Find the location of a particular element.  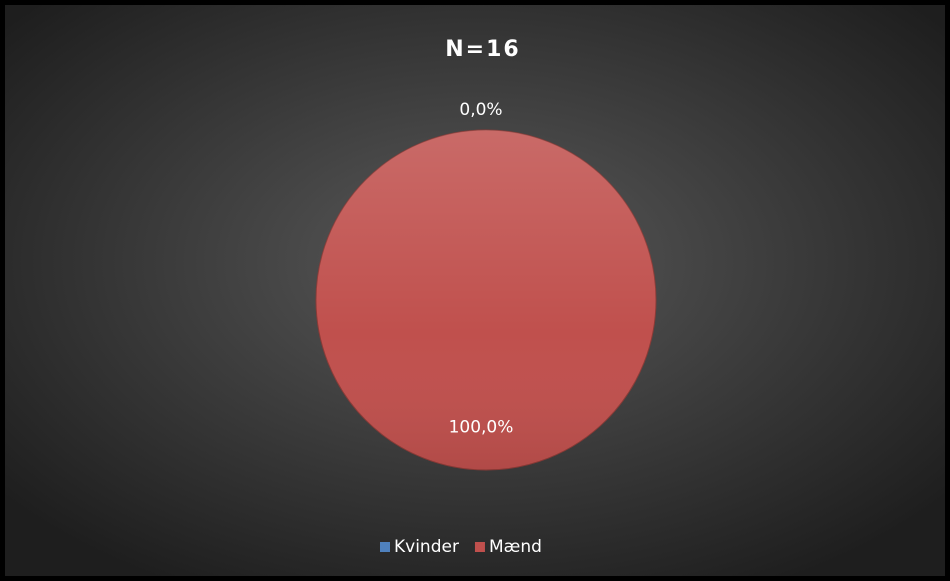

data-label: 0,0% is located at coordinates (480, 110).